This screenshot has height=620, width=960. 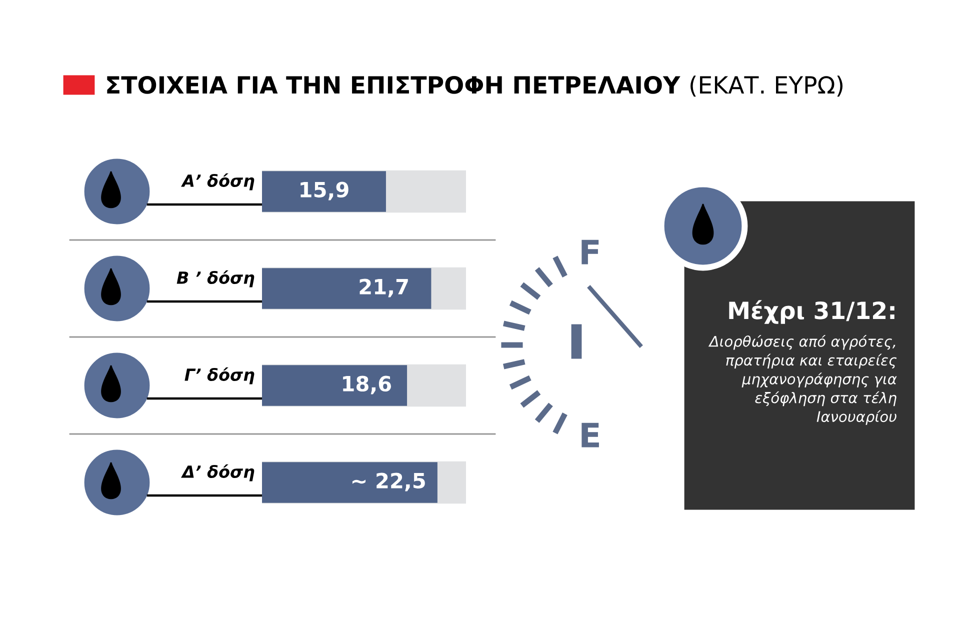 What do you see at coordinates (590, 435) in the screenshot?
I see `text: E` at bounding box center [590, 435].